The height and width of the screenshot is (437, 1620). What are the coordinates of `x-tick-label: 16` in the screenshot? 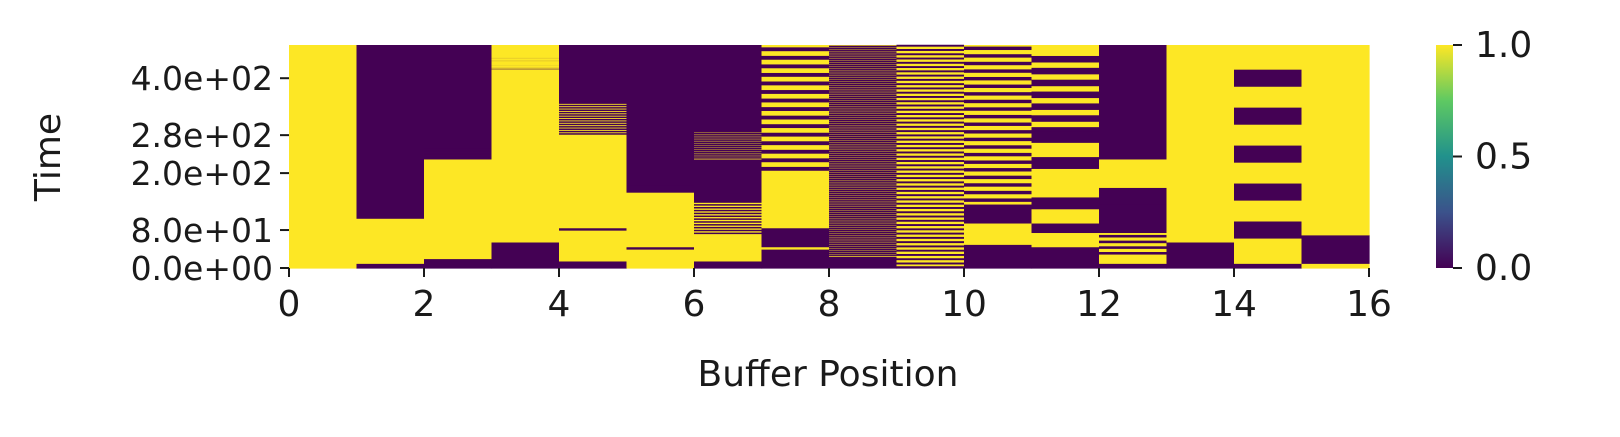 It's located at (1369, 304).